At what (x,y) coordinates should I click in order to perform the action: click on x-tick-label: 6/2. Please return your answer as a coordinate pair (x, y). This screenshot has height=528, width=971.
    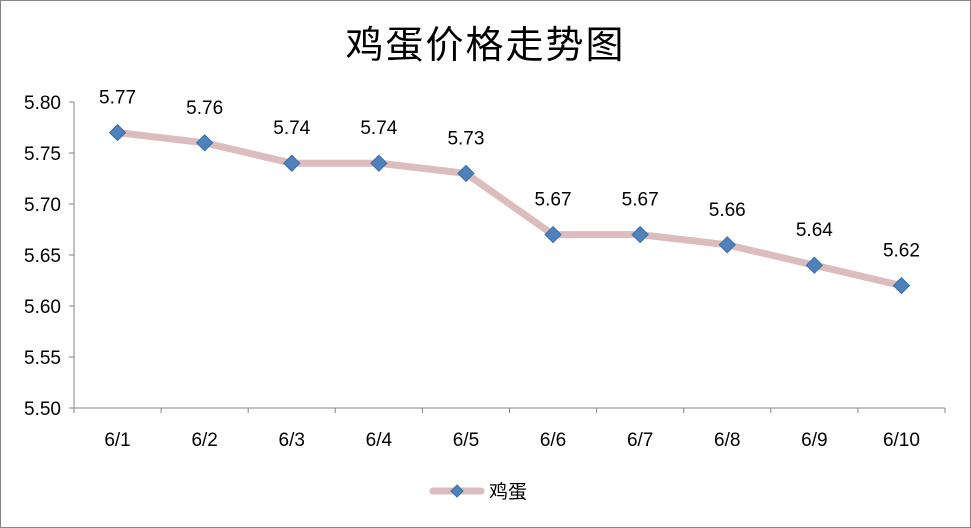
    Looking at the image, I should click on (204, 440).